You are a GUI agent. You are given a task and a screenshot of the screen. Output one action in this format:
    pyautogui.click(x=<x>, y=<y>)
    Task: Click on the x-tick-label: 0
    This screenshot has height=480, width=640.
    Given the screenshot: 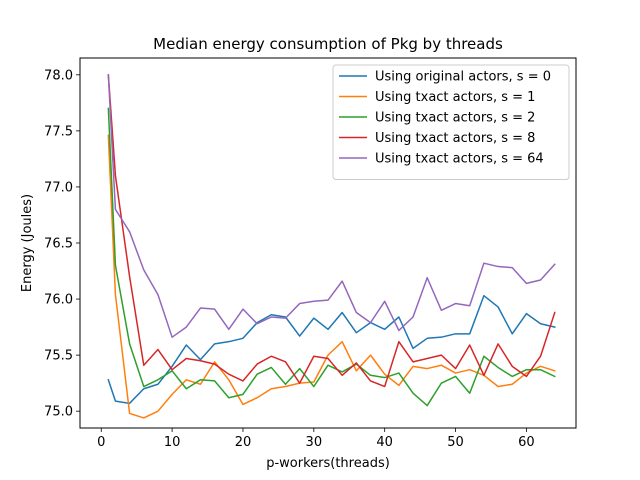 What is the action you would take?
    pyautogui.click(x=101, y=442)
    